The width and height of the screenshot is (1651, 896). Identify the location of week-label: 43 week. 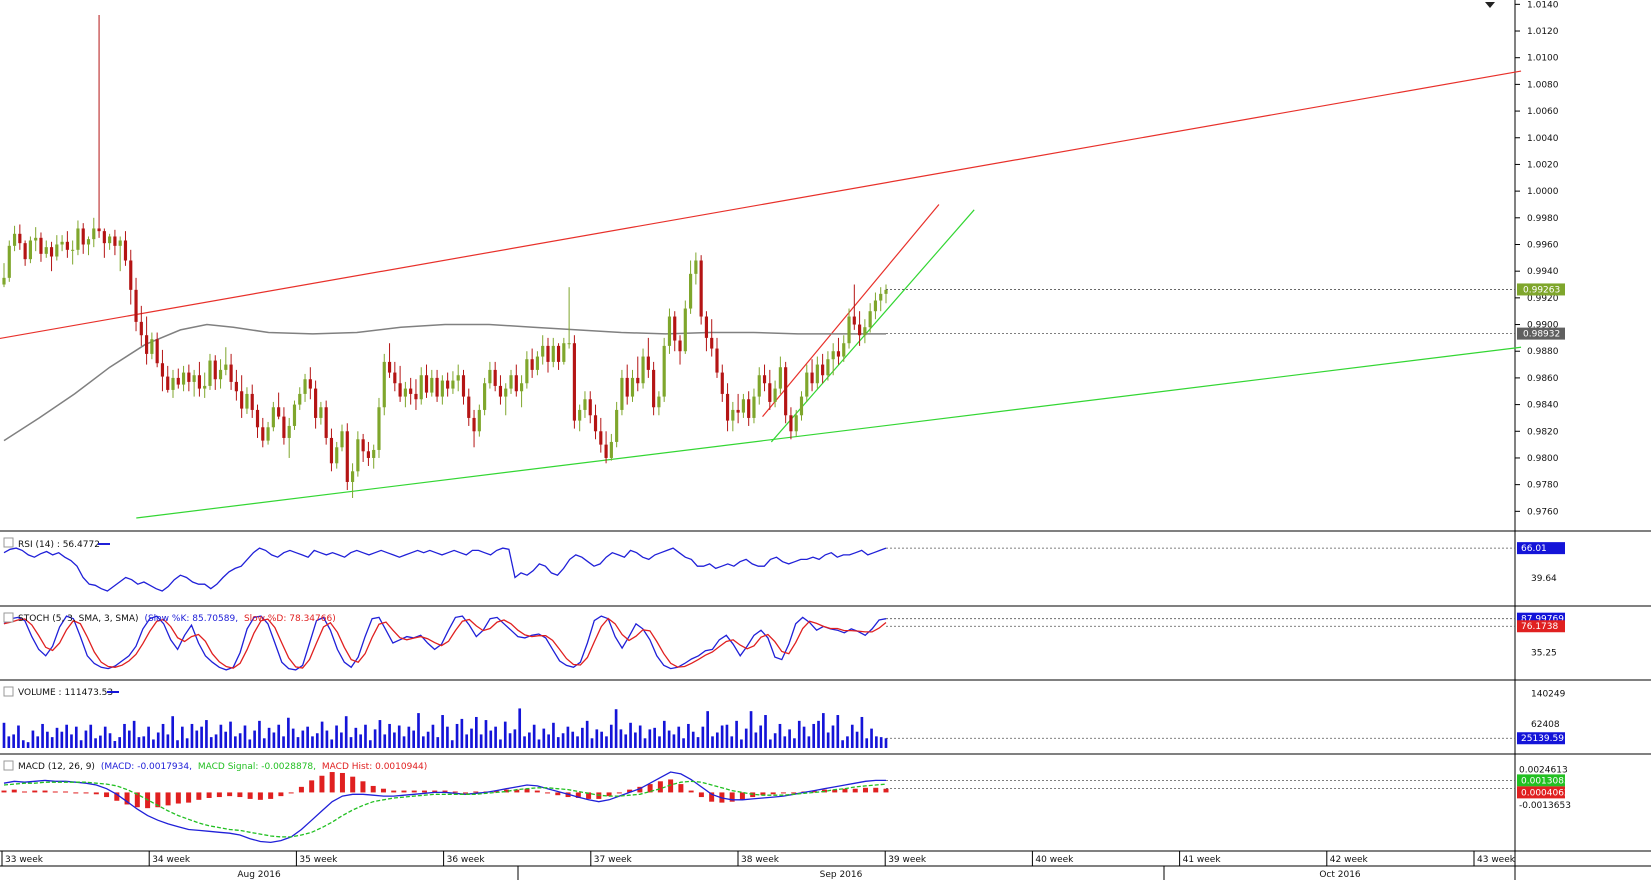
(1496, 860).